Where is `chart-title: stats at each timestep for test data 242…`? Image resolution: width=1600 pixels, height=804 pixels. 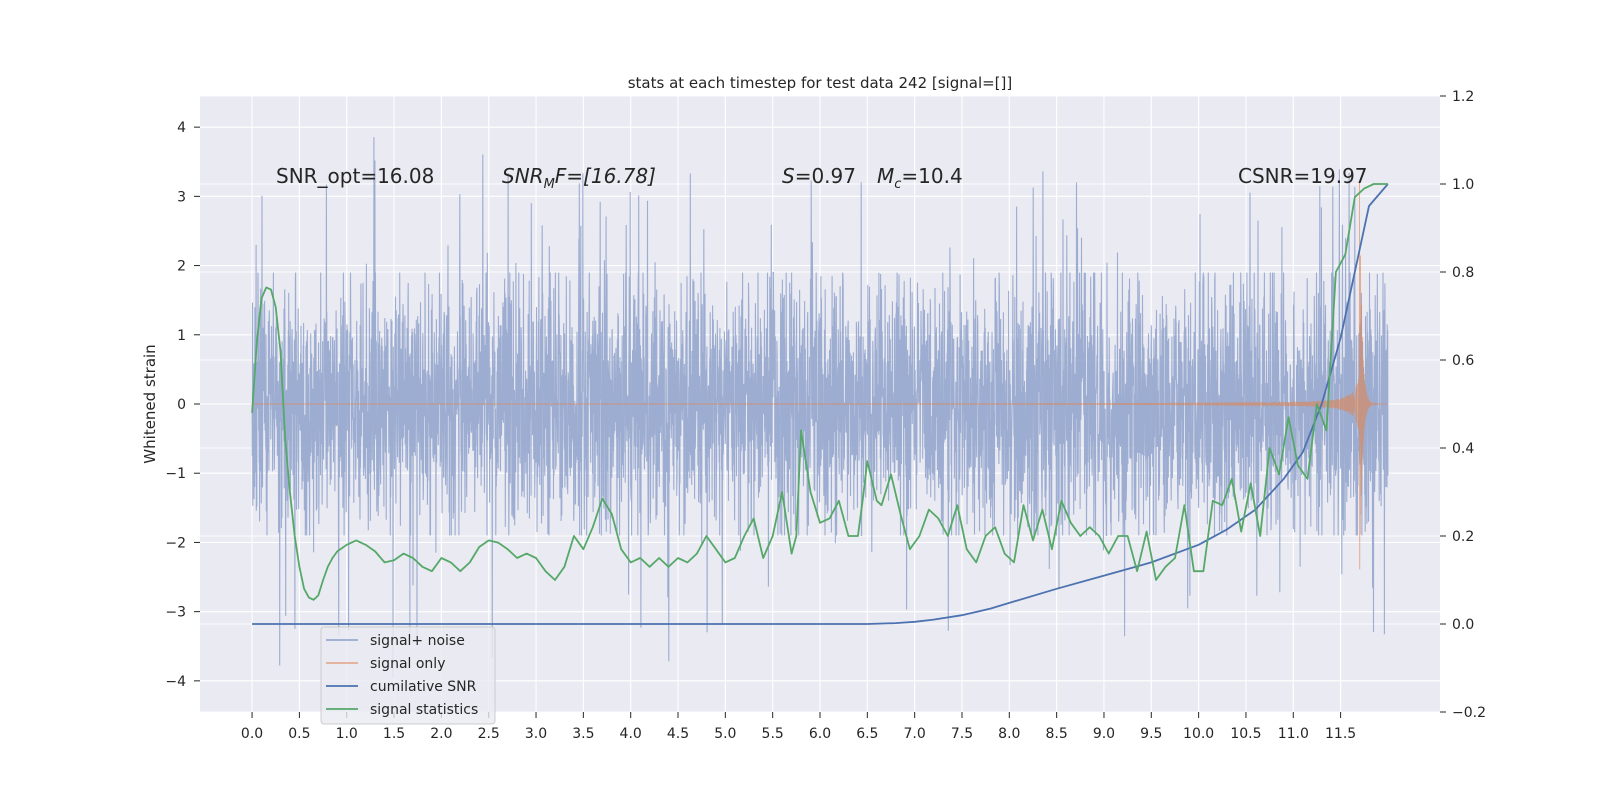
chart-title: stats at each timestep for test data 242… is located at coordinates (820, 83).